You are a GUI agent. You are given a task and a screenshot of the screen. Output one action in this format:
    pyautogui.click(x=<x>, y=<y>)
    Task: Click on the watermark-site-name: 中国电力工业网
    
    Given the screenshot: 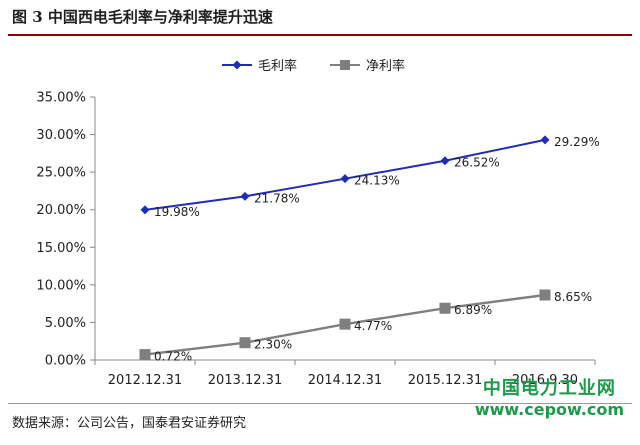 What is the action you would take?
    pyautogui.click(x=549, y=388)
    